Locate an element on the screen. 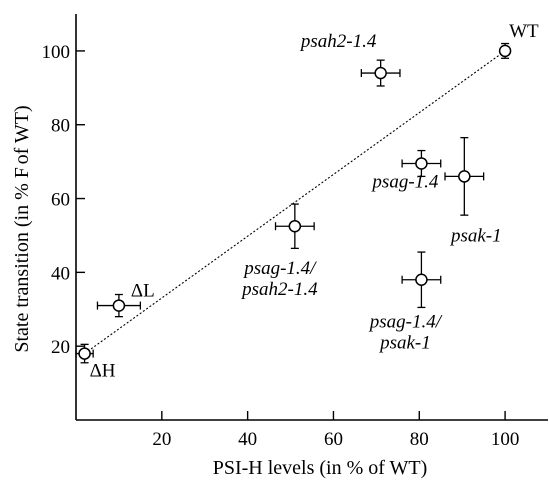  x-axis-label: PSI-H levels (in % of WT) is located at coordinates (320, 468).